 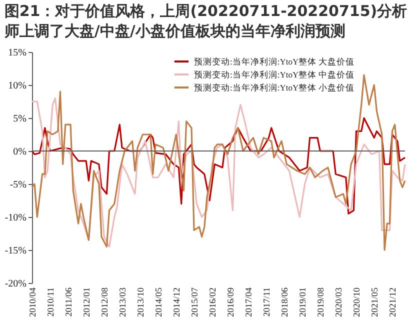 I want to click on x-tick-label: 2020/10, so click(x=357, y=302).